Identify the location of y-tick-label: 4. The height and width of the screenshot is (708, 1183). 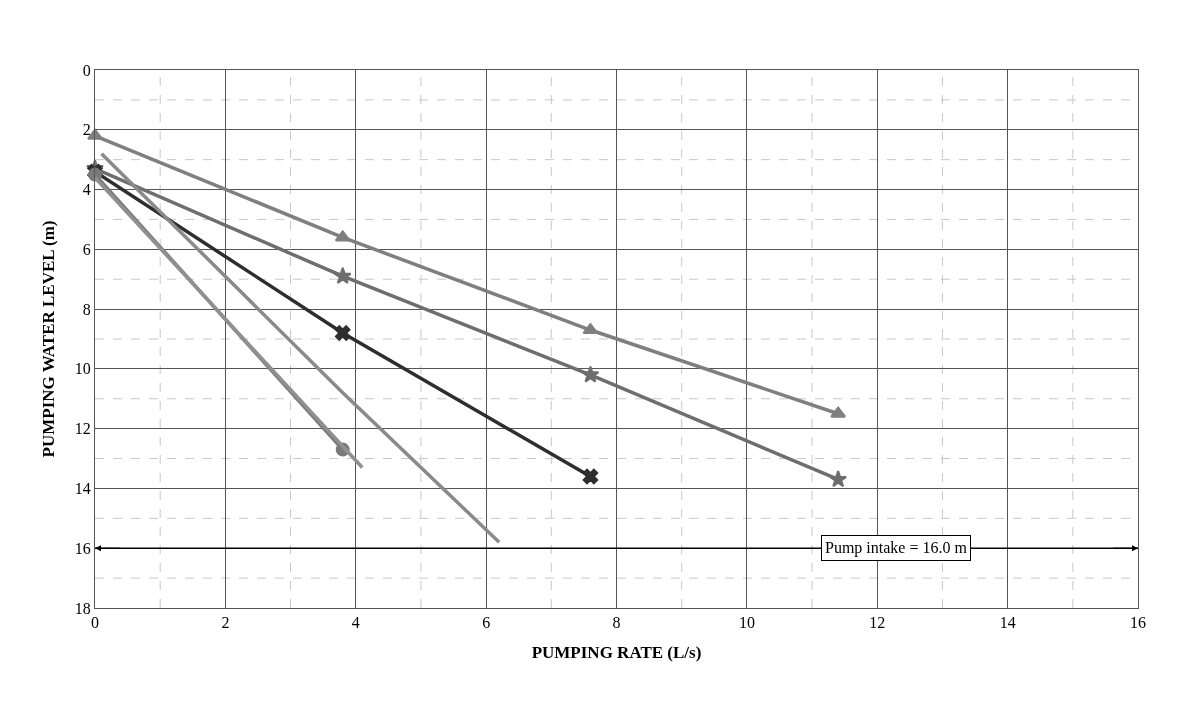
(86, 190).